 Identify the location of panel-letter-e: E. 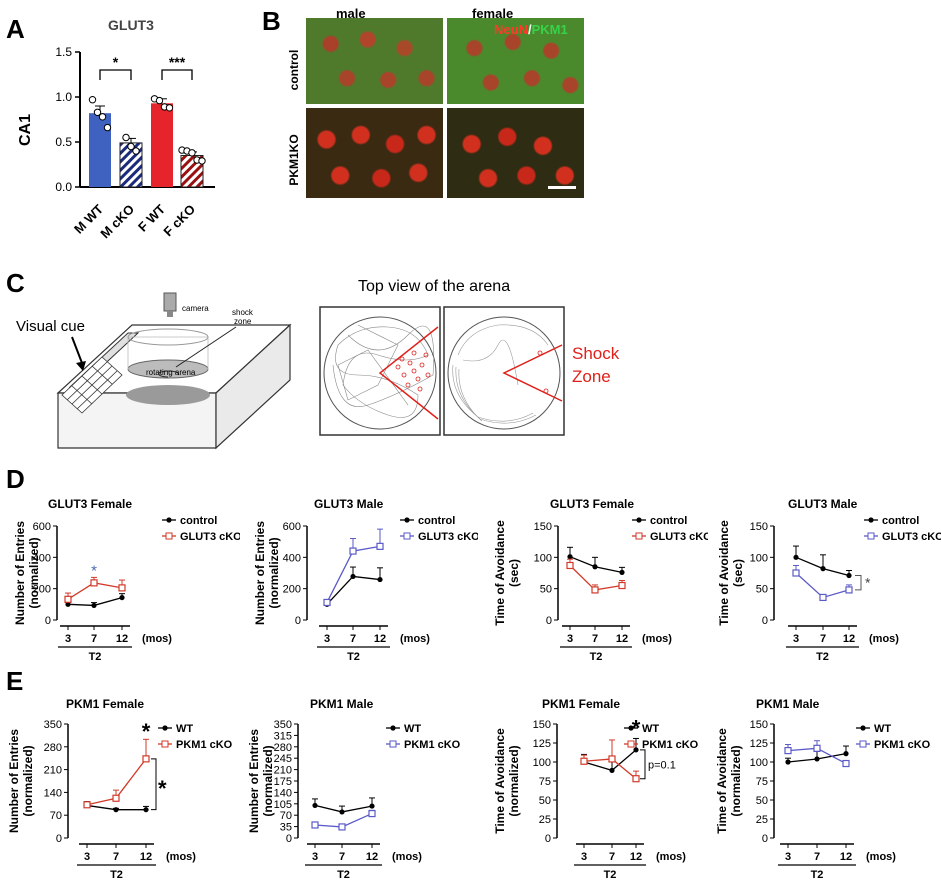
(15, 681).